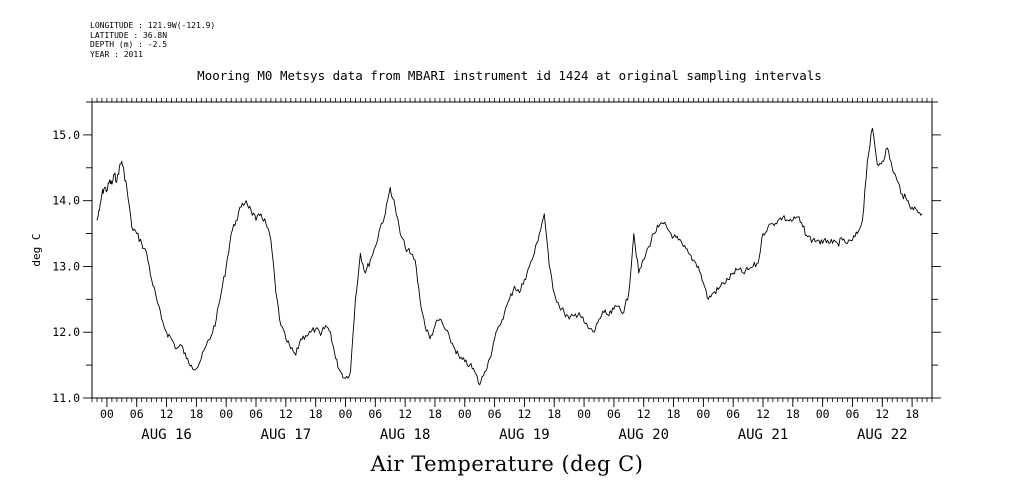 This screenshot has height=504, width=1009. What do you see at coordinates (763, 435) in the screenshot?
I see `x-day-label: AUG 21` at bounding box center [763, 435].